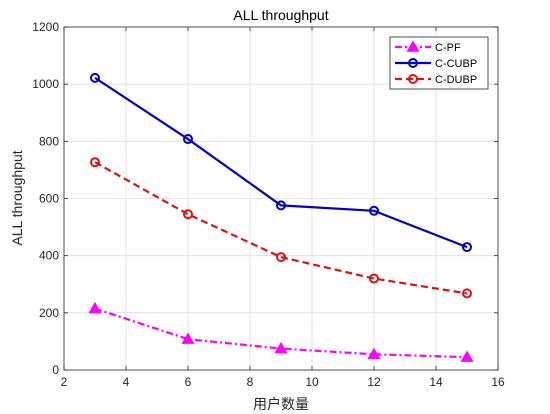 Image resolution: width=550 pixels, height=414 pixels. Describe the element at coordinates (126, 382) in the screenshot. I see `x-tick-label: 4` at that location.